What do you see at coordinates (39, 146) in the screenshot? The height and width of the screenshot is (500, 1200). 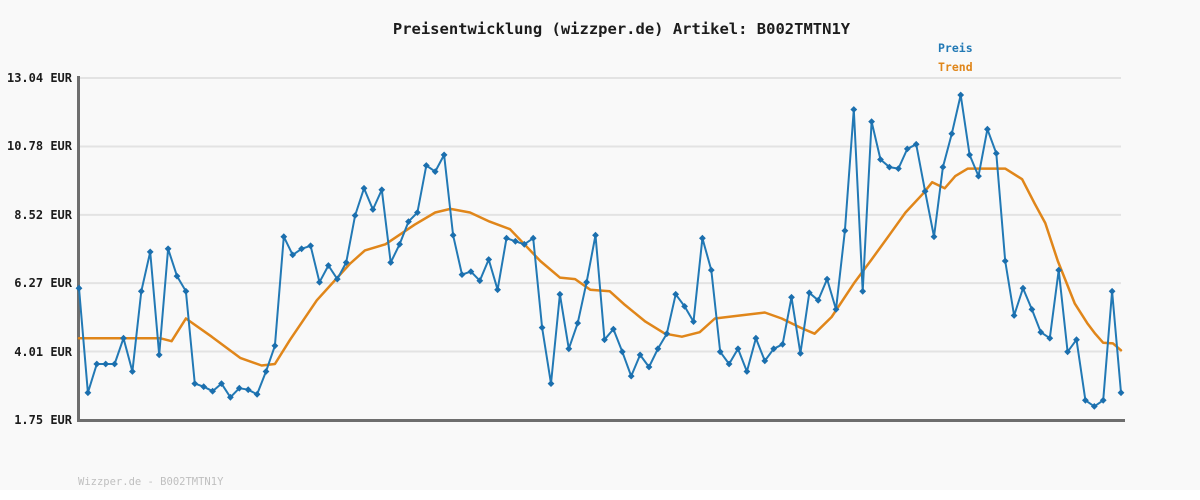 I see `y-axis-tick-label: 10.78 EUR` at bounding box center [39, 146].